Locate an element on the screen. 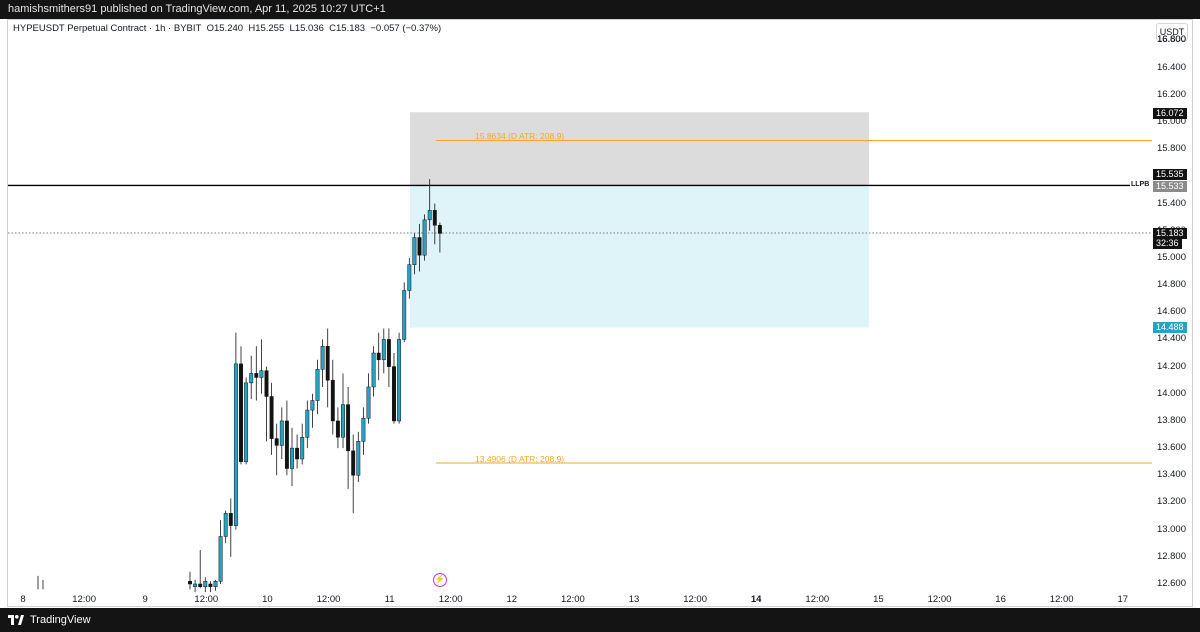 This screenshot has height=632, width=1200. time-axis-tick: 12 is located at coordinates (512, 599).